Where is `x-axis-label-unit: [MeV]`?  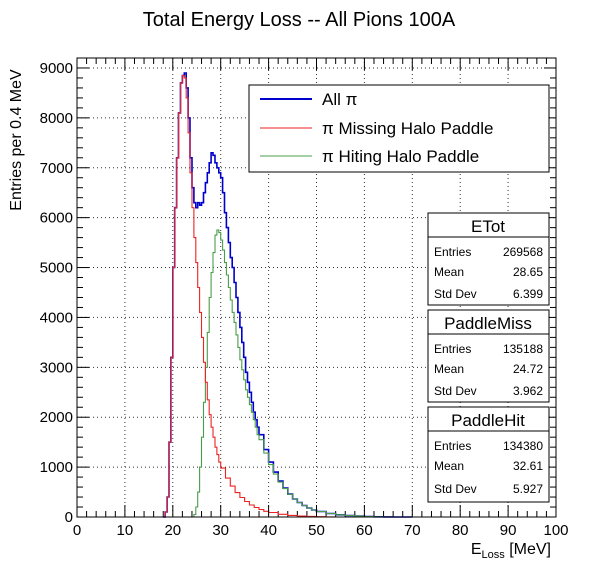 x-axis-label-unit: [MeV] is located at coordinates (528, 549).